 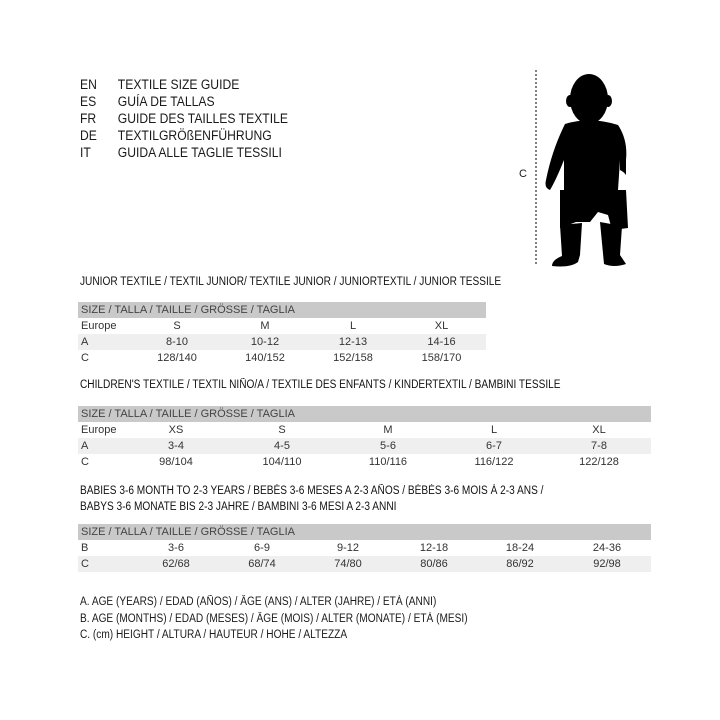 I want to click on table-row: C 98/104 104/110 110/116 116/122 122/128, so click(x=364, y=462).